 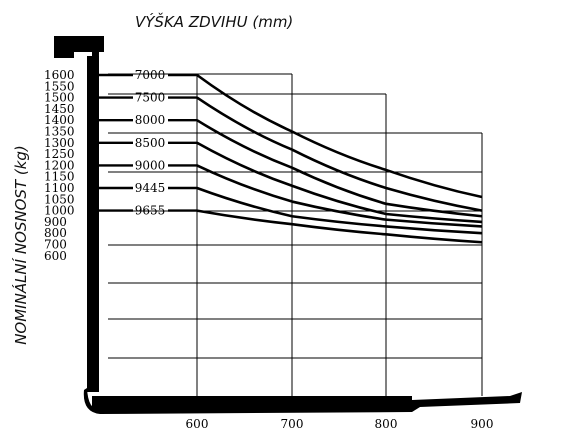 I want to click on series-label: 8500, so click(x=150, y=143).